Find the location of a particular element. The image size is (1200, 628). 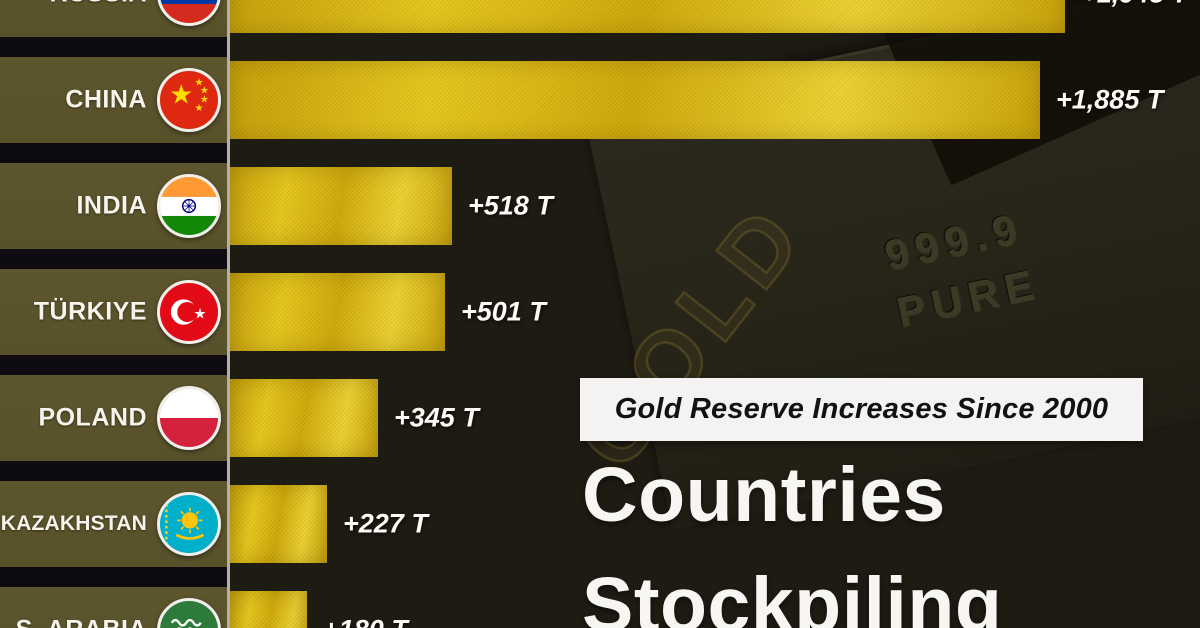

chart-row-saudi-arabia: S. ARABIA +180 T is located at coordinates (600, 607).